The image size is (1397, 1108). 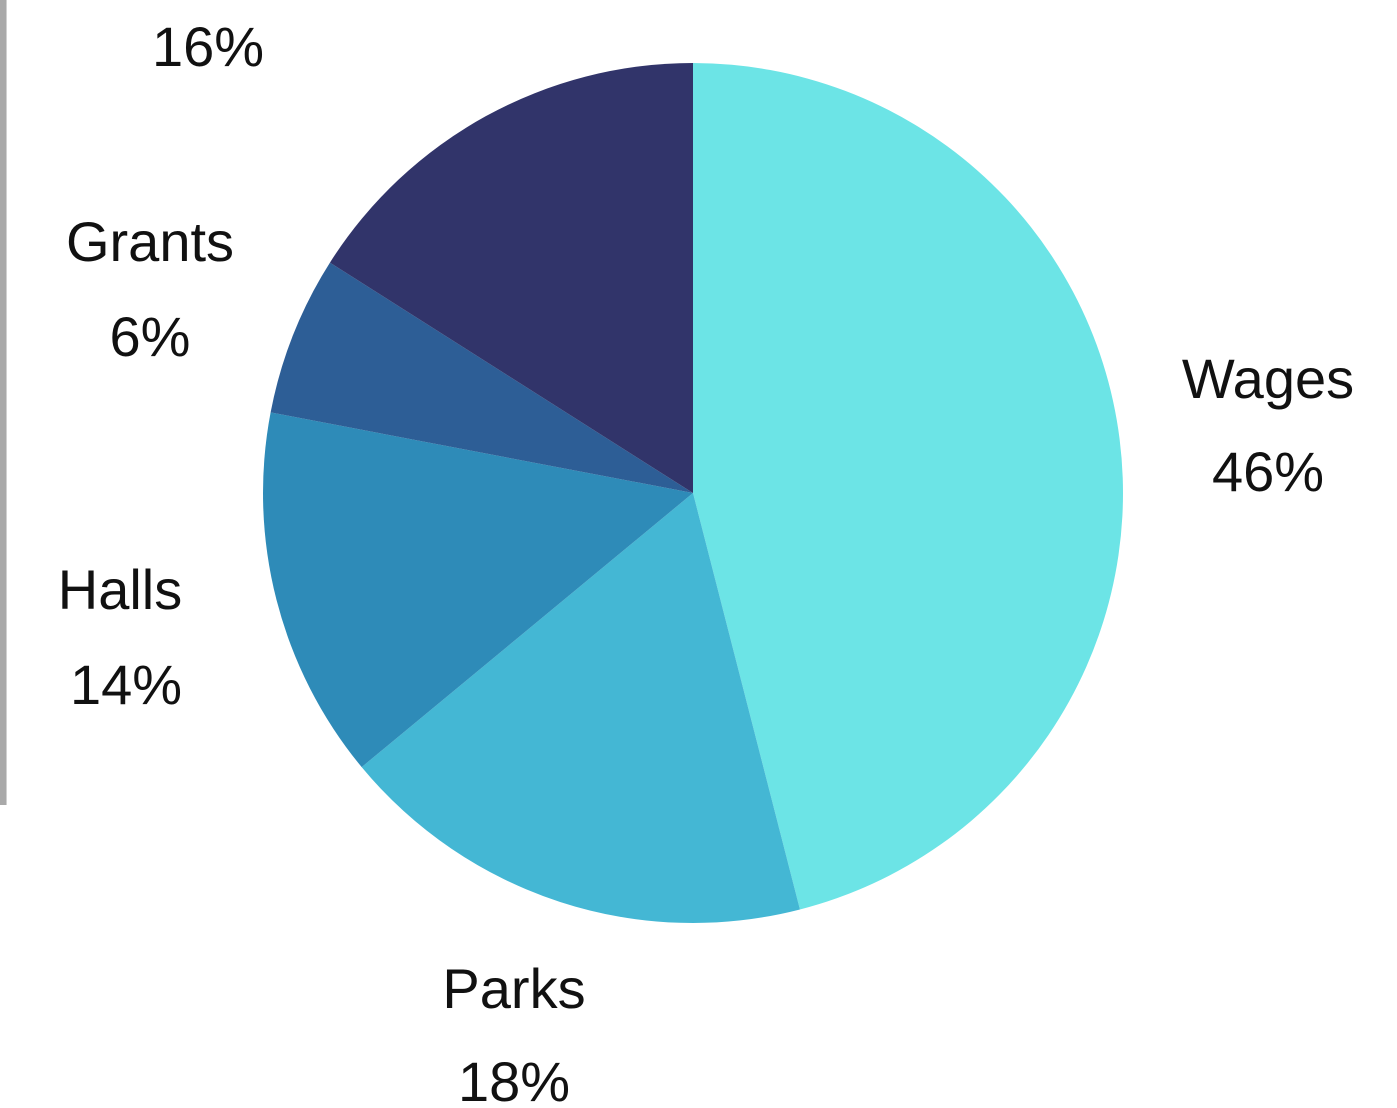 What do you see at coordinates (481, 377) in the screenshot?
I see `pie-slice-grants` at bounding box center [481, 377].